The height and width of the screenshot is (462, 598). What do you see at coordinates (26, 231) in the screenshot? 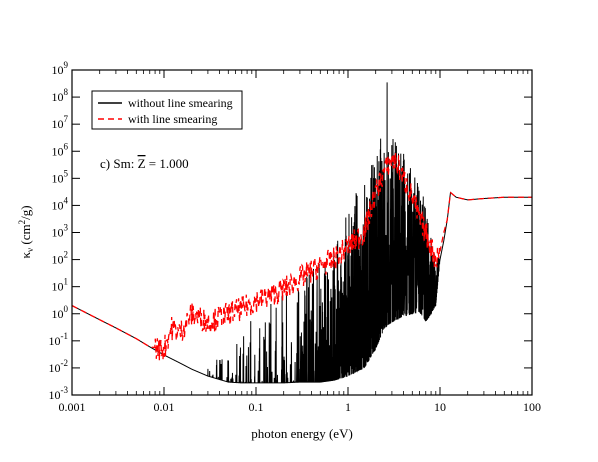
I see `y-axis-label: κν (cm2/g)` at bounding box center [26, 231].